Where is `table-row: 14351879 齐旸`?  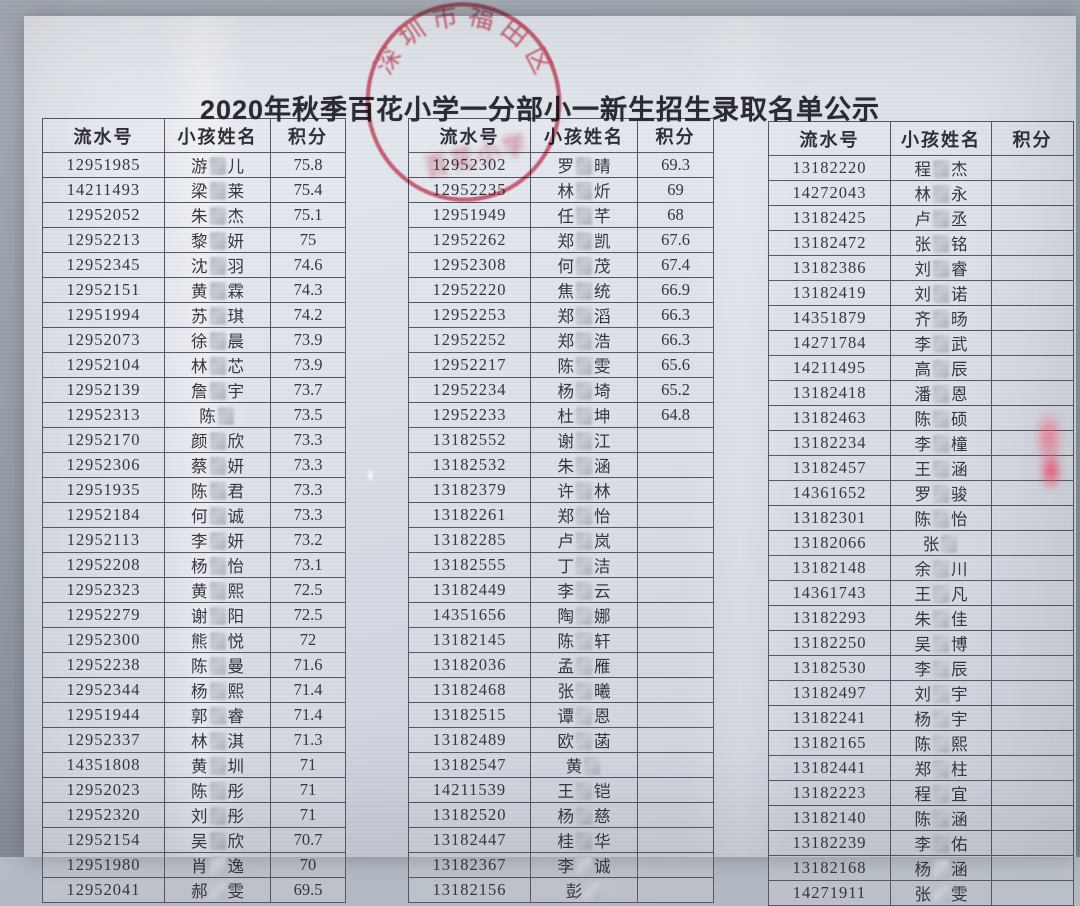 table-row: 14351879 齐旸 is located at coordinates (921, 318).